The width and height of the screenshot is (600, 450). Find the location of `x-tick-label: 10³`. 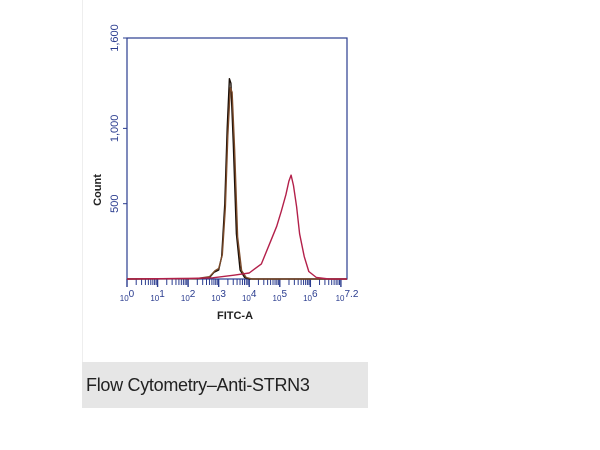

x-tick-label: 10³ is located at coordinates (218, 296).